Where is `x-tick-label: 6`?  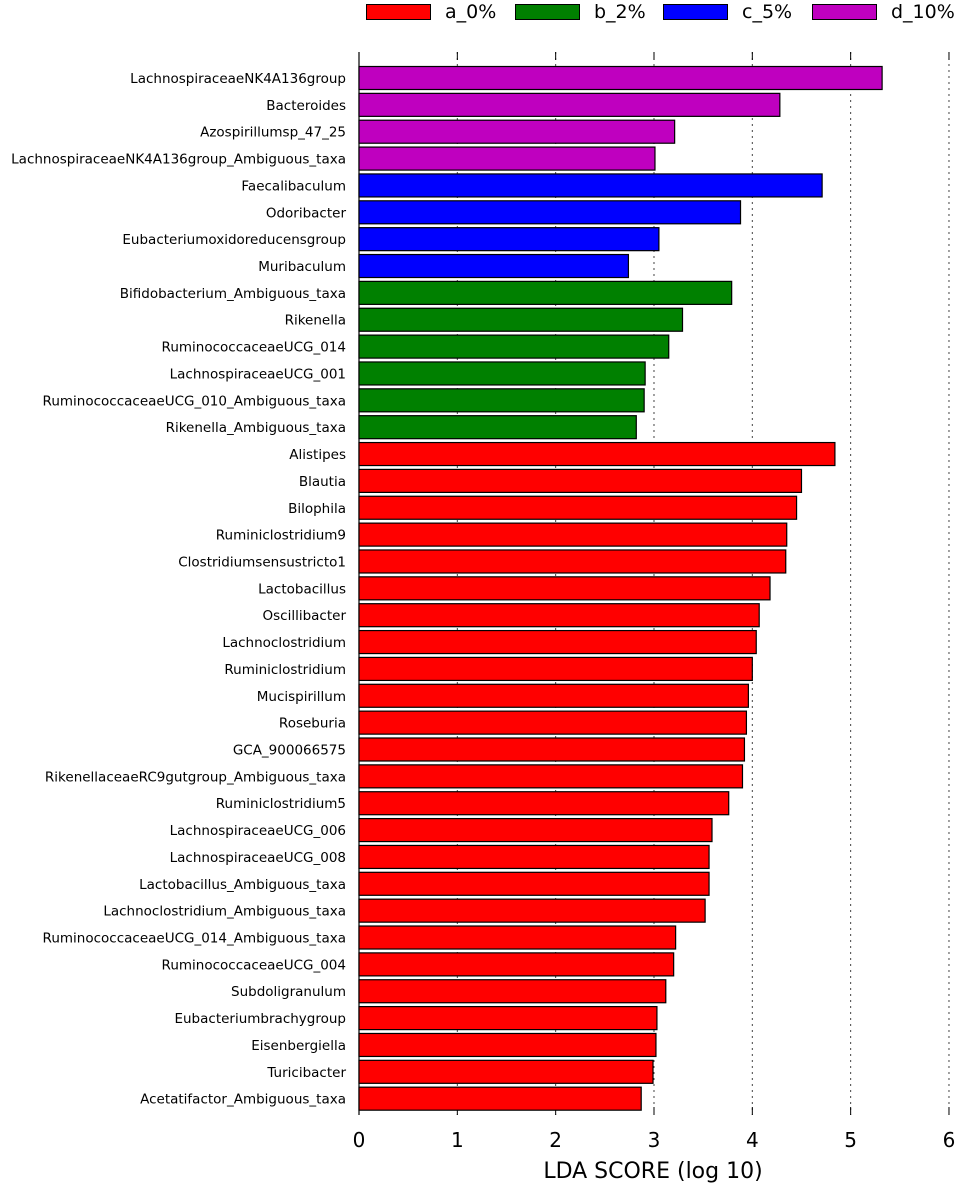 x-tick-label: 6 is located at coordinates (949, 1140).